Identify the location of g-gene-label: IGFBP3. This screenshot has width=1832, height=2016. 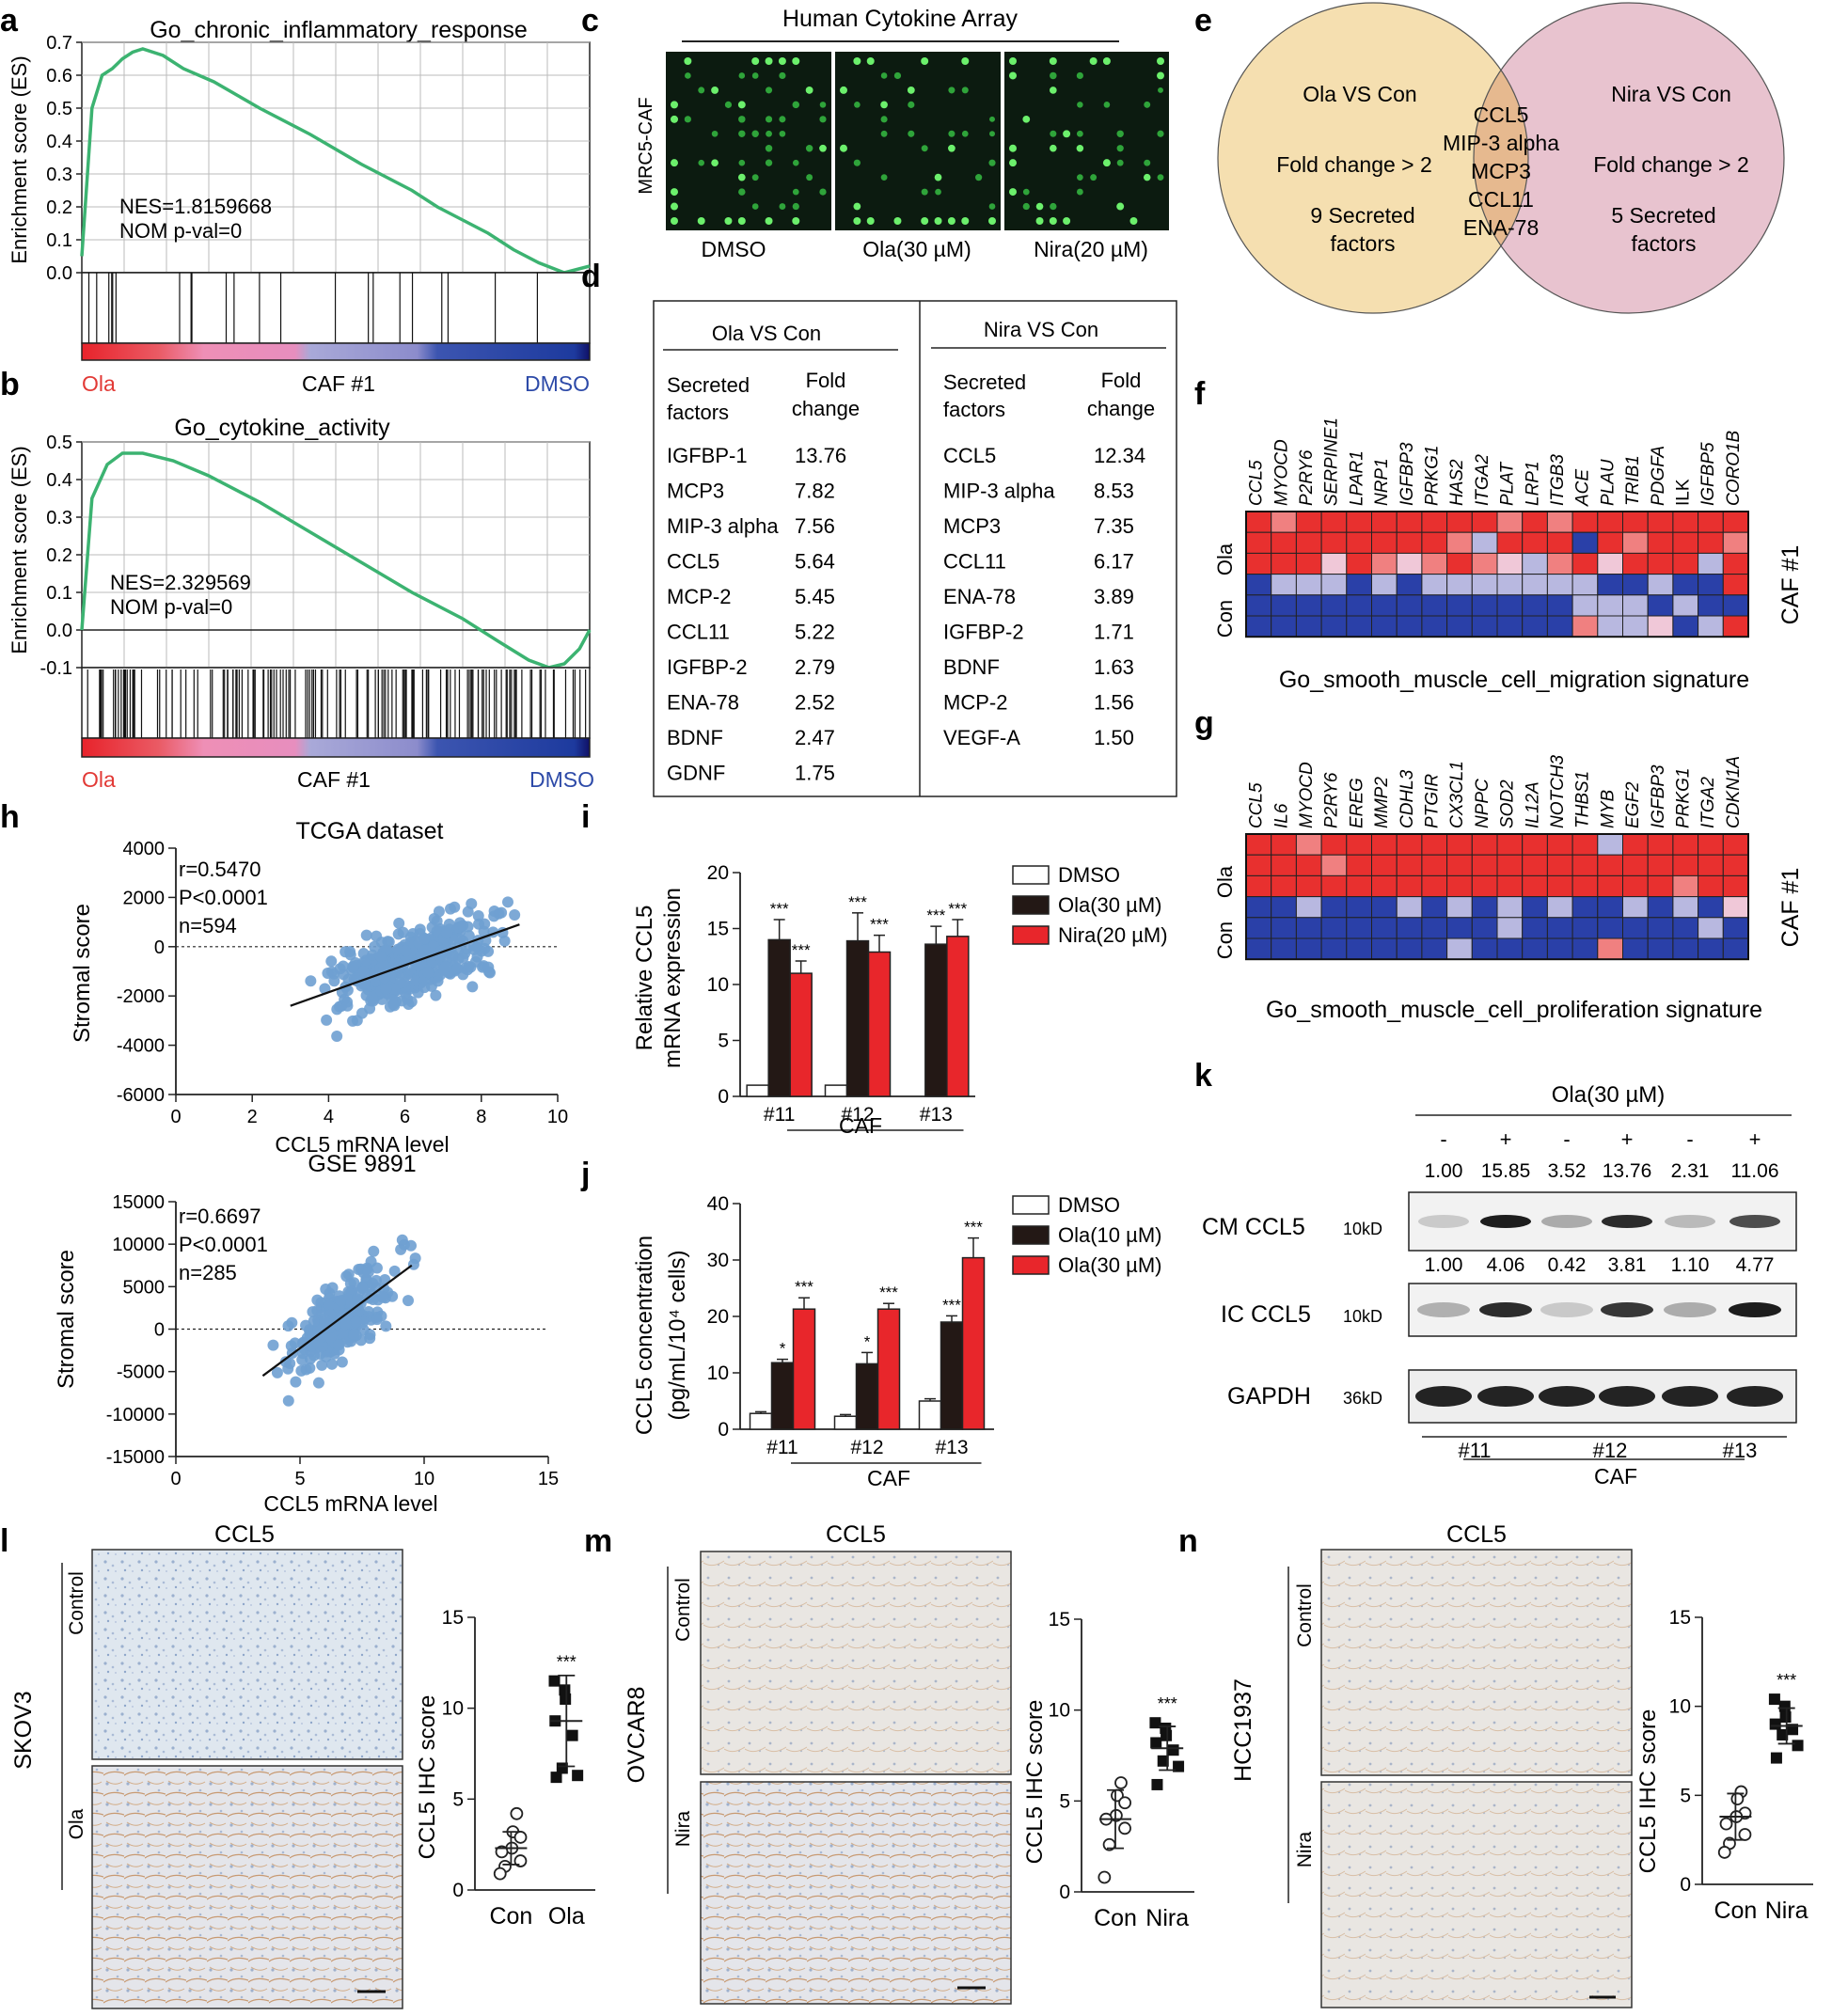
(1658, 796).